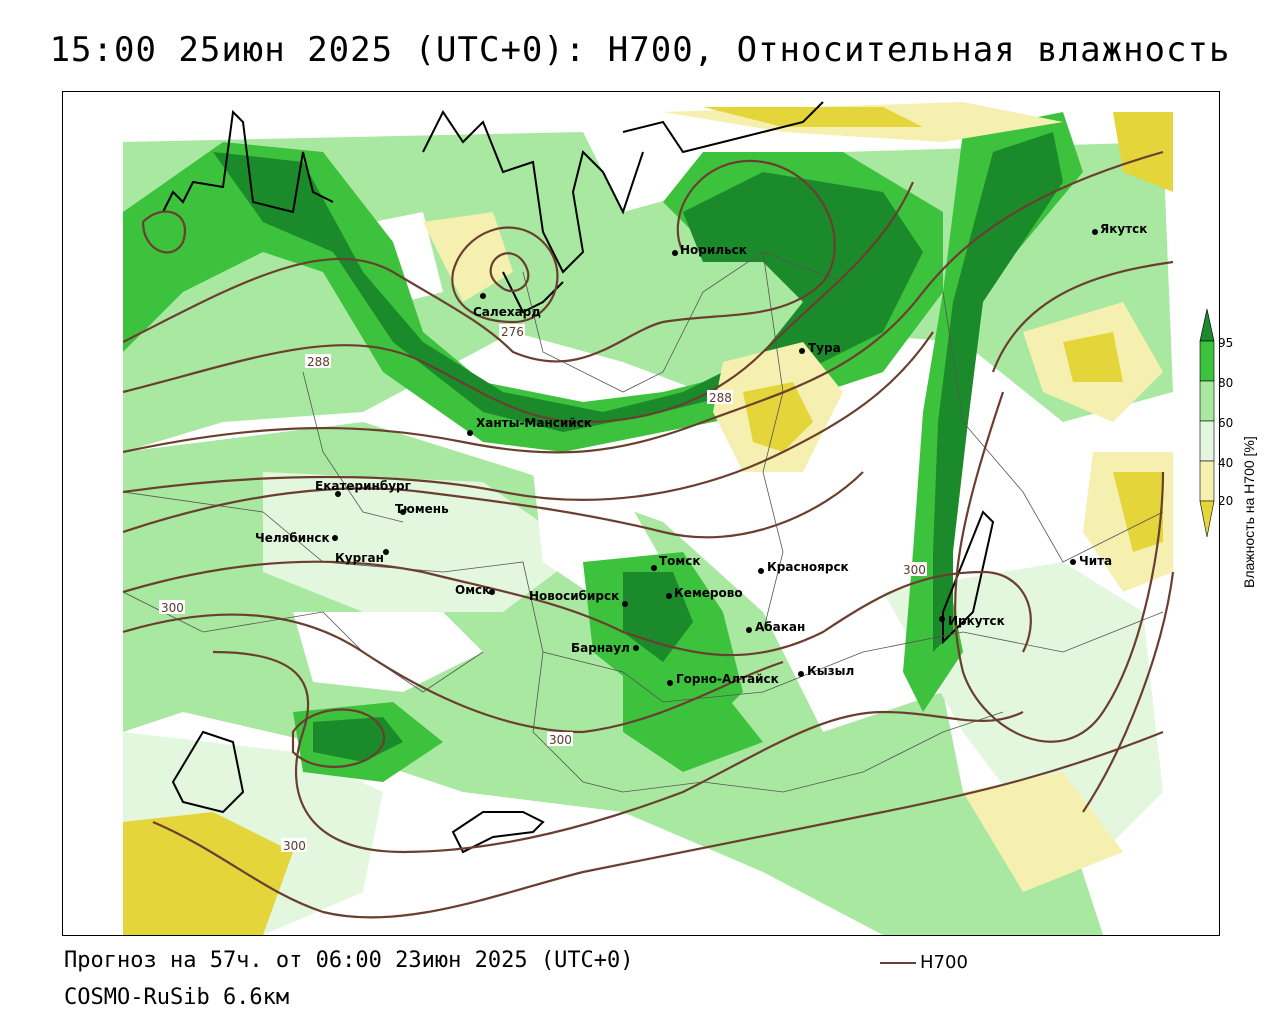 This screenshot has width=1280, height=1024. I want to click on scale-title: Влажность на H700 [%], so click(1249, 512).